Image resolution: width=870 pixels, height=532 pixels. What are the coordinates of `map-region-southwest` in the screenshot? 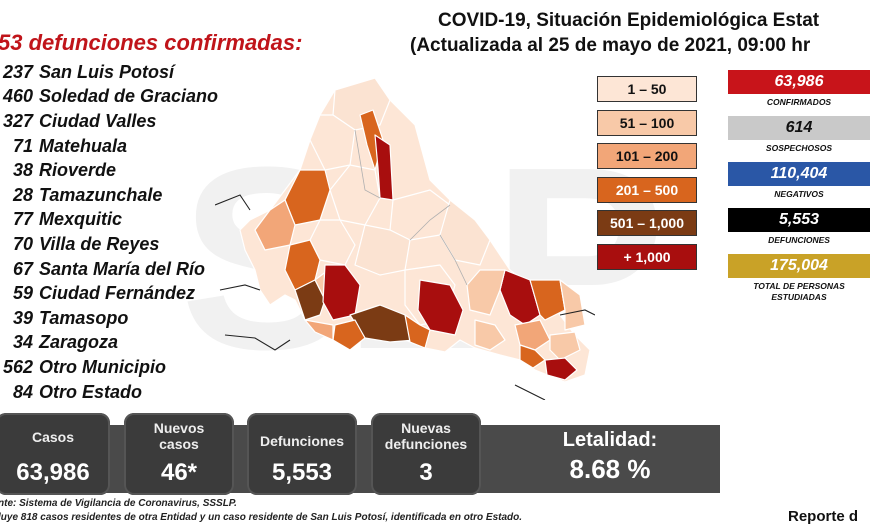 It's located at (319, 330).